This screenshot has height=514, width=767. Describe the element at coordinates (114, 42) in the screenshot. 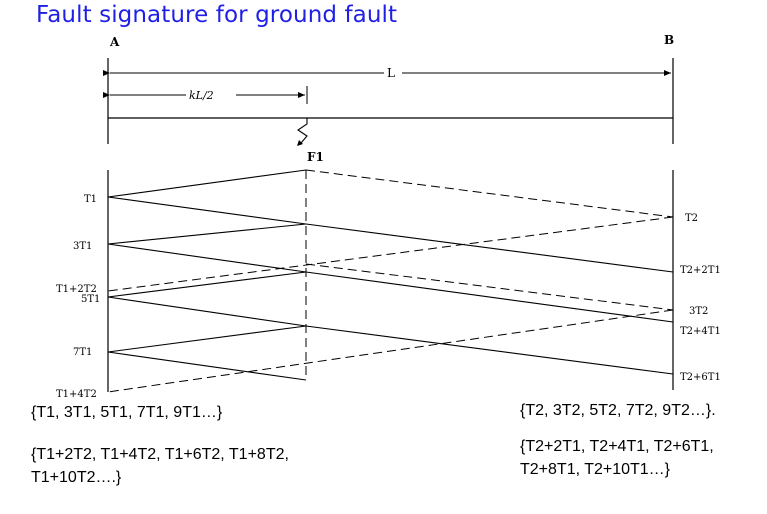

I see `endpoint-a-label: A` at that location.